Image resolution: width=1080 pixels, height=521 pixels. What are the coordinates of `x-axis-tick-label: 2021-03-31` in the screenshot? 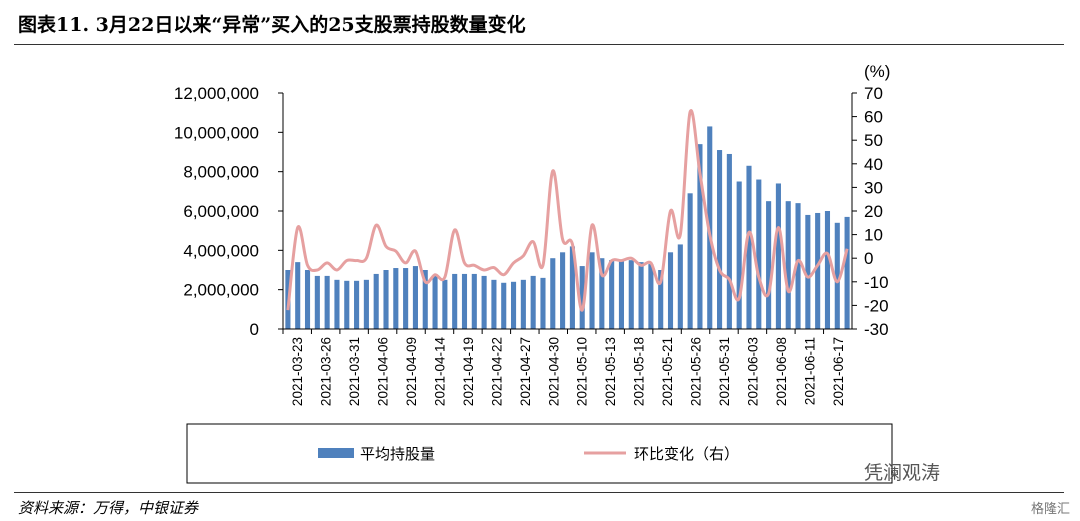 It's located at (354, 371).